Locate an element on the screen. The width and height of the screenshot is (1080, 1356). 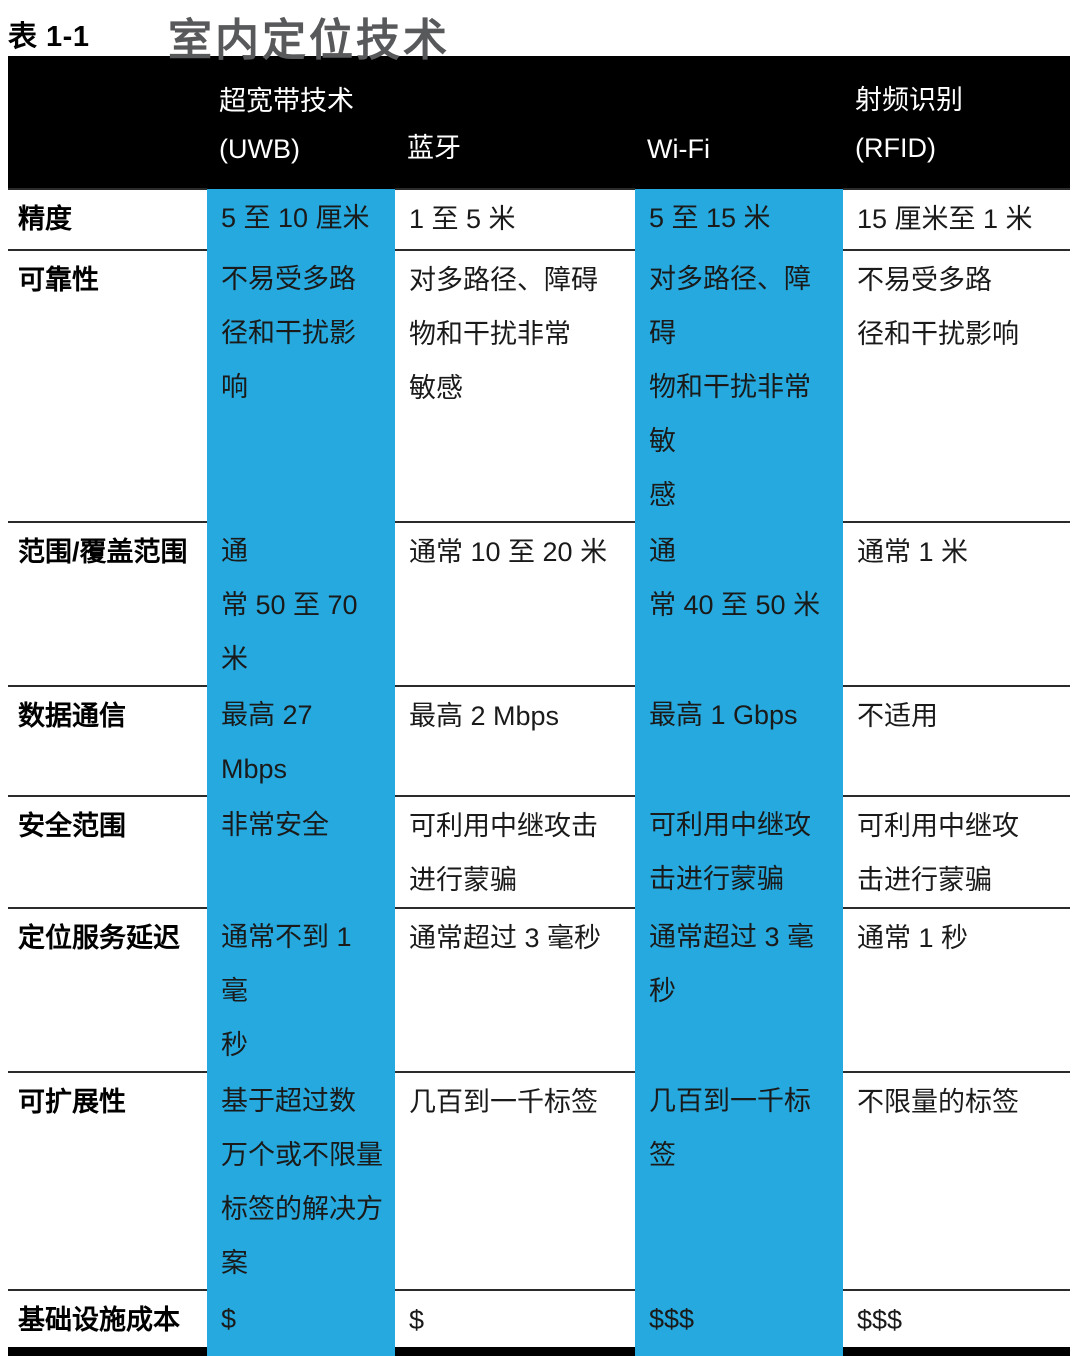
latency-bluetooth-cell: 通常超过 3 毫秒 is located at coordinates (515, 989).